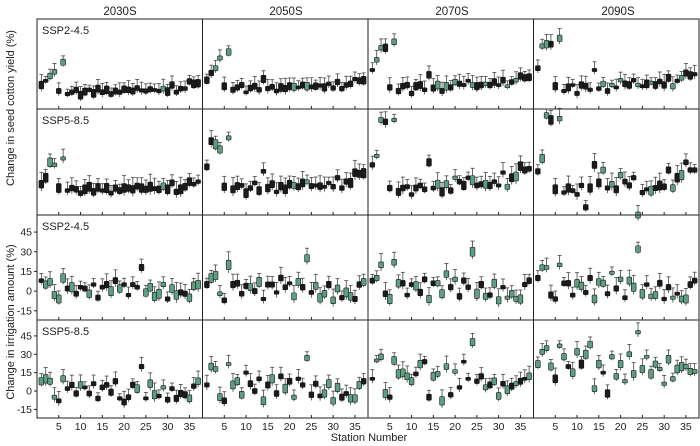 The width and height of the screenshot is (700, 446). What do you see at coordinates (433, 427) in the screenshot?
I see `x-tick-label: 15` at bounding box center [433, 427].